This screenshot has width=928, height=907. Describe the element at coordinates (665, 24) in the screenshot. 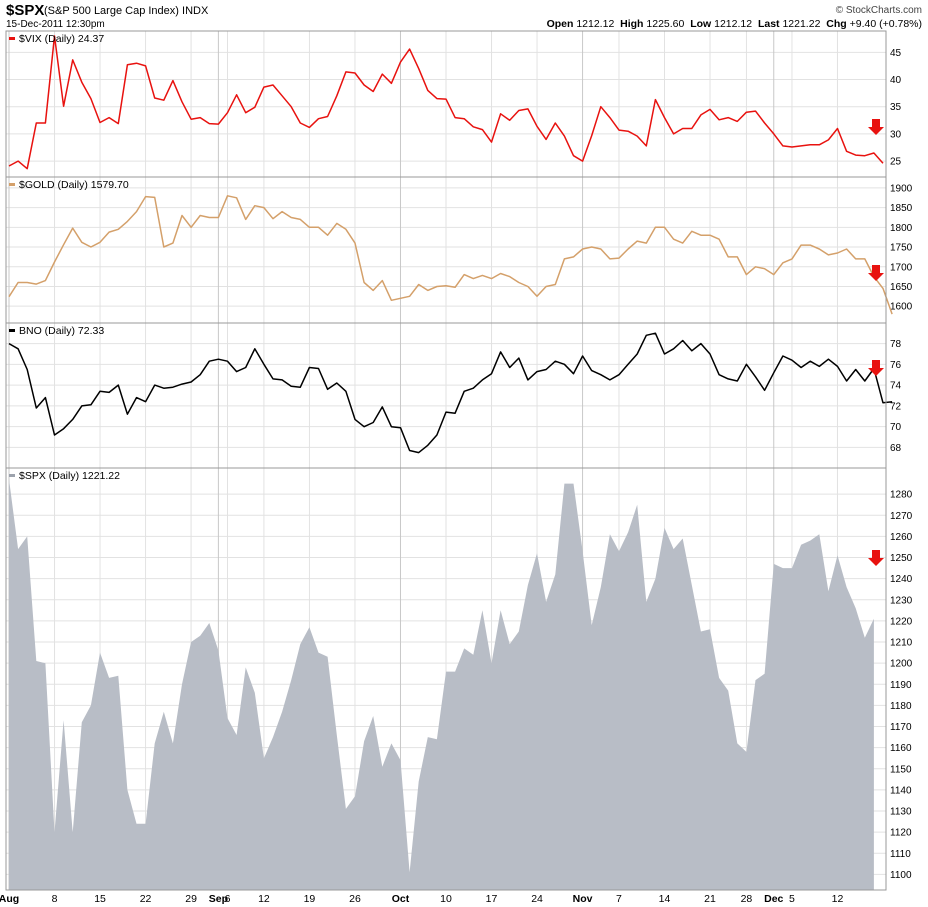

I see `high-value: 1225.60` at that location.